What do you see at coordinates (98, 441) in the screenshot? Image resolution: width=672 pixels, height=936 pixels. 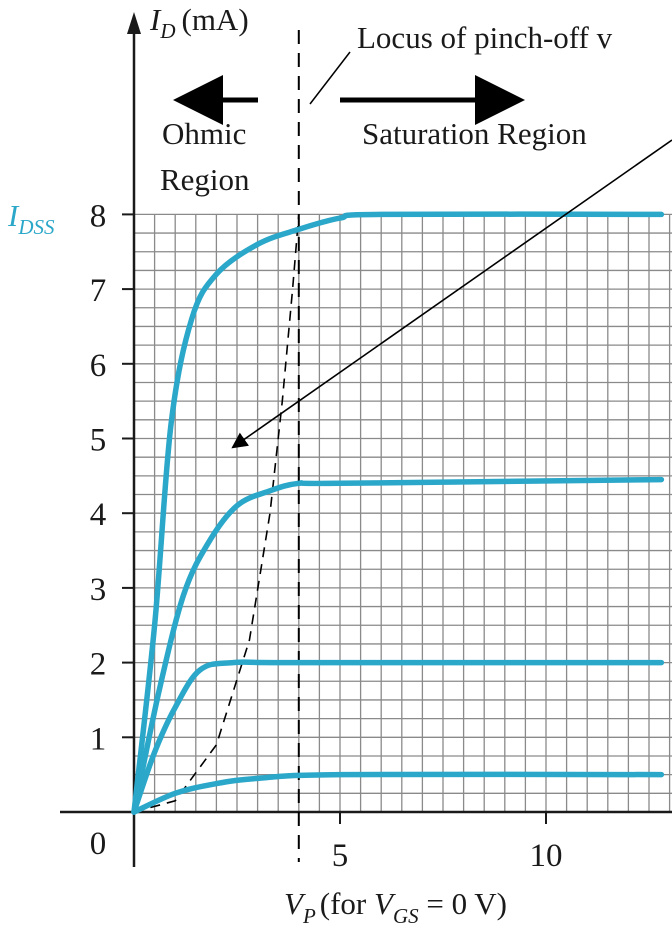 I see `y-tick-label: 5` at bounding box center [98, 441].